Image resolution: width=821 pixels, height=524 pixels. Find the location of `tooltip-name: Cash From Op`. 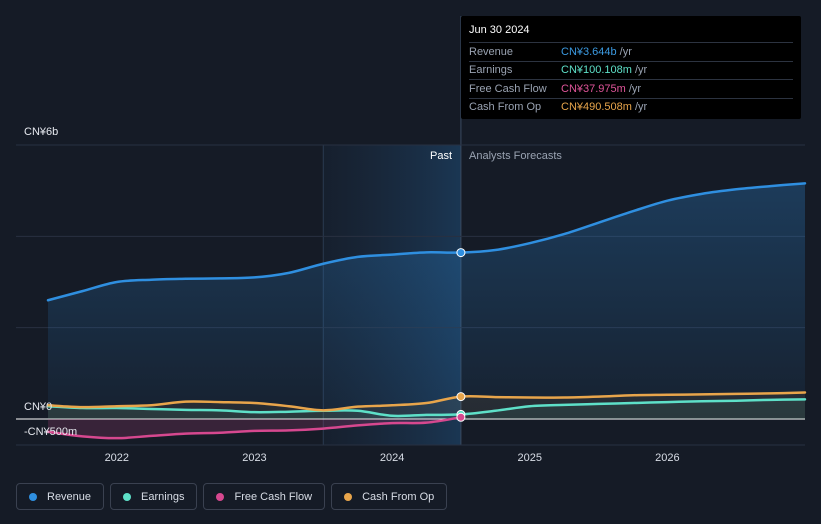

tooltip-name: Cash From Op is located at coordinates (505, 107).